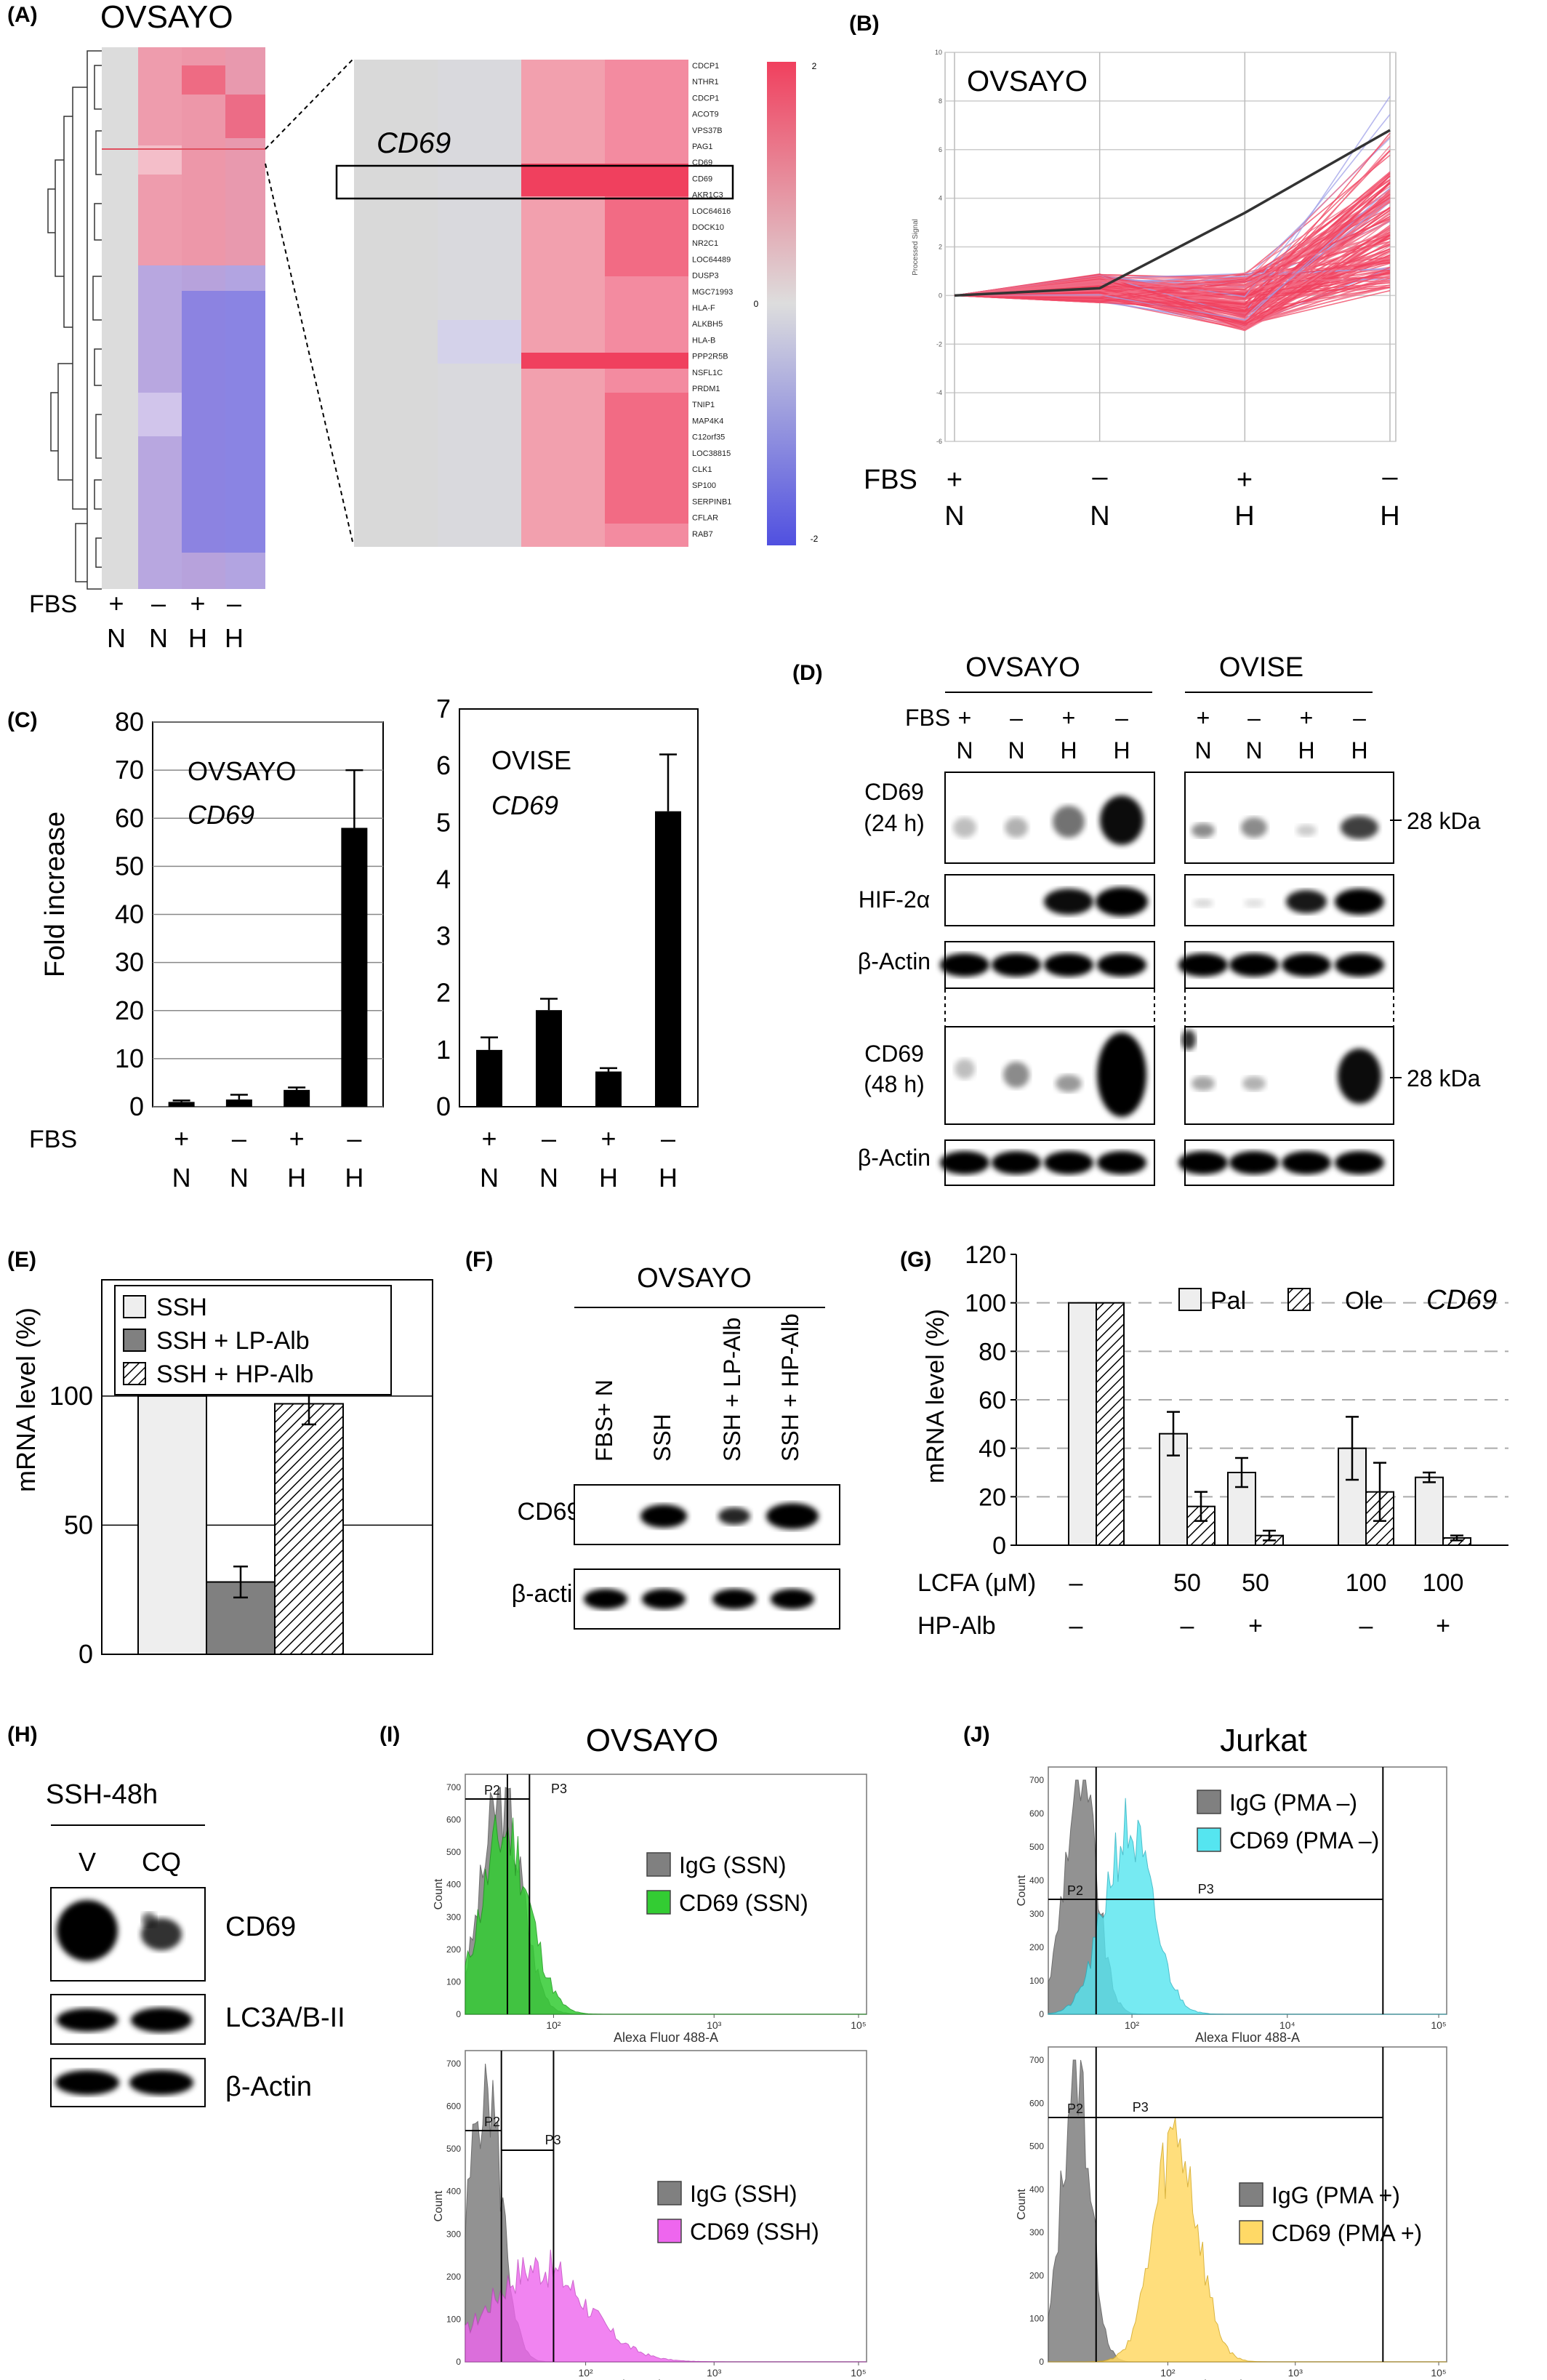  What do you see at coordinates (86, 1654) in the screenshot?
I see `y-tick-label: 0` at bounding box center [86, 1654].